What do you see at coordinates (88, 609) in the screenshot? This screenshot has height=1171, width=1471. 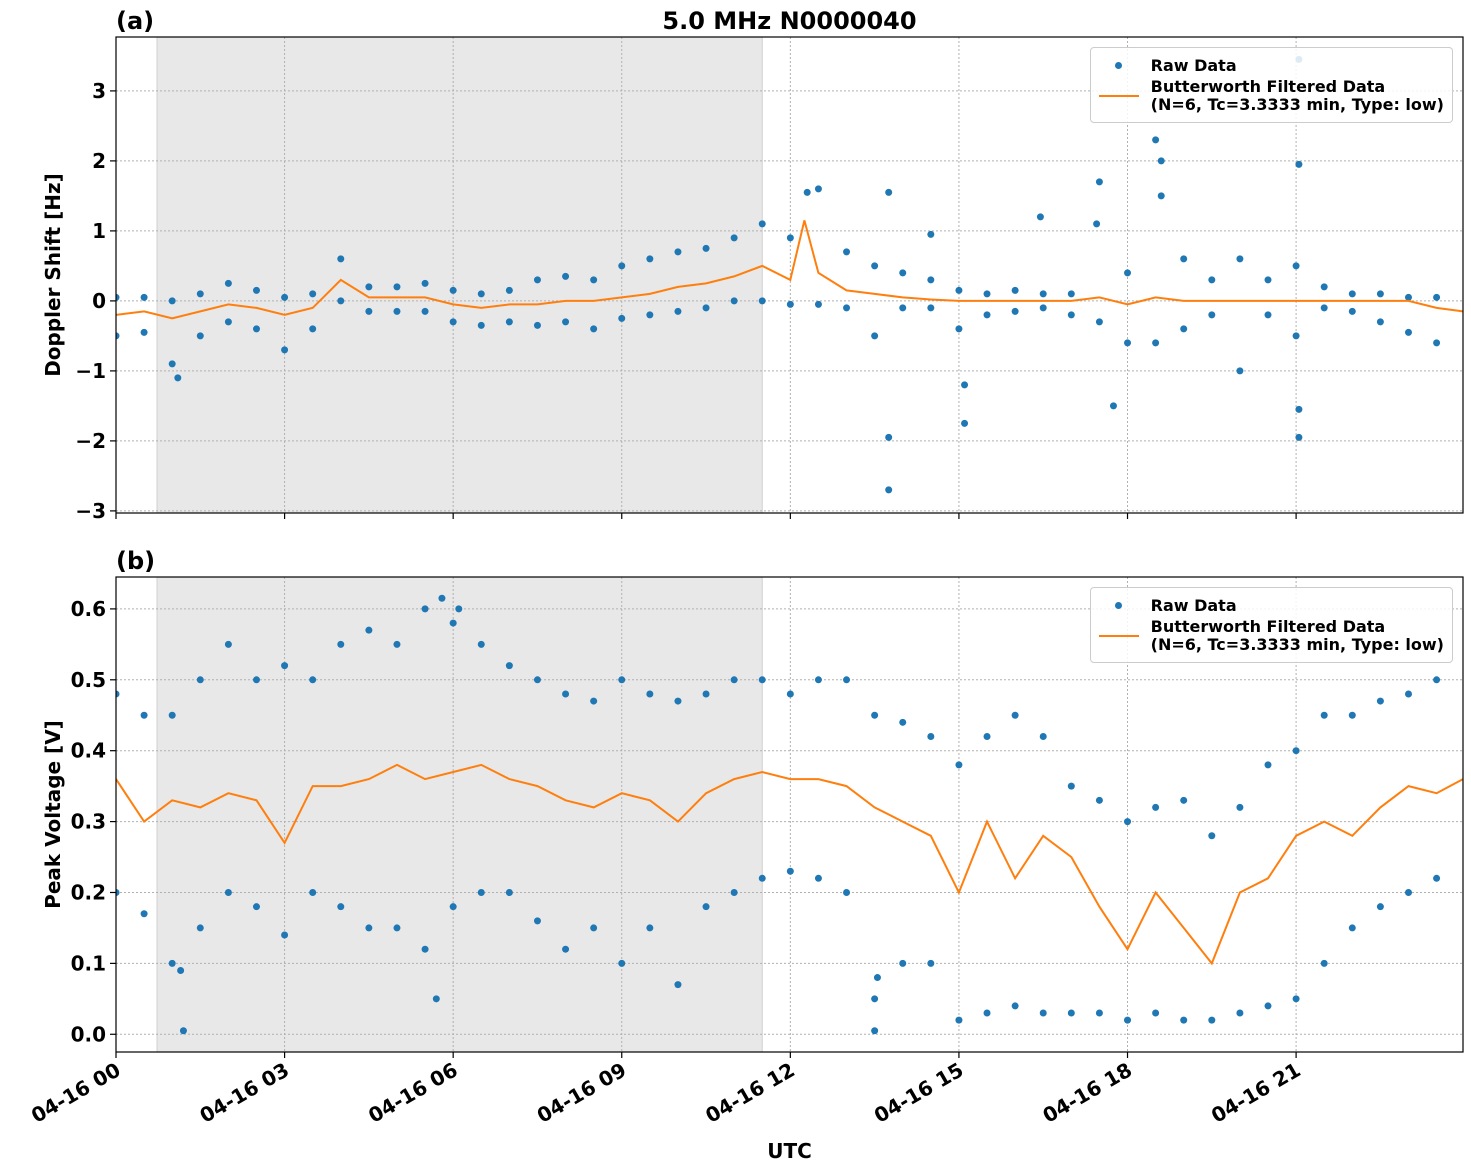 I see `y-tick-label: 0.6` at bounding box center [88, 609].